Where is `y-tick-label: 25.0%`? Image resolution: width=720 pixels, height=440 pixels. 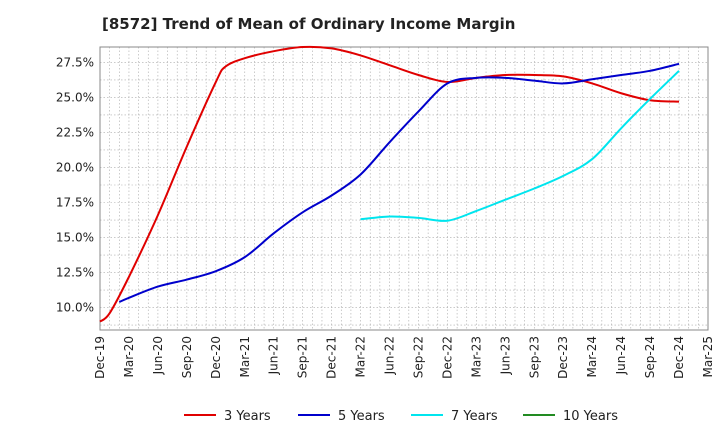 y-tick-label: 25.0% is located at coordinates (75, 97).